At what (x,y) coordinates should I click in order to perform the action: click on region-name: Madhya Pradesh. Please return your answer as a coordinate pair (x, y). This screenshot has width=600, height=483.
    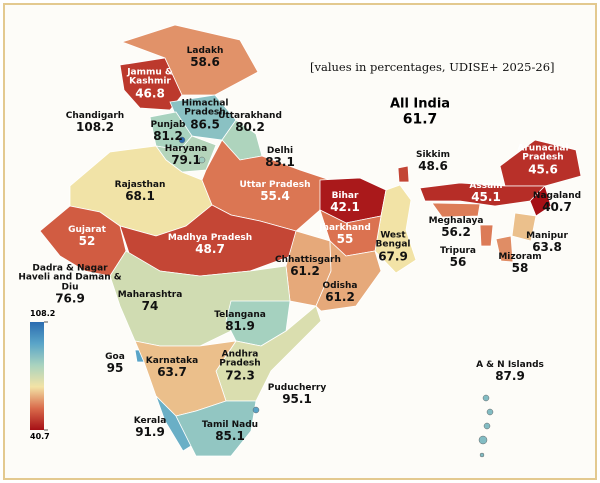
    Looking at the image, I should click on (210, 237).